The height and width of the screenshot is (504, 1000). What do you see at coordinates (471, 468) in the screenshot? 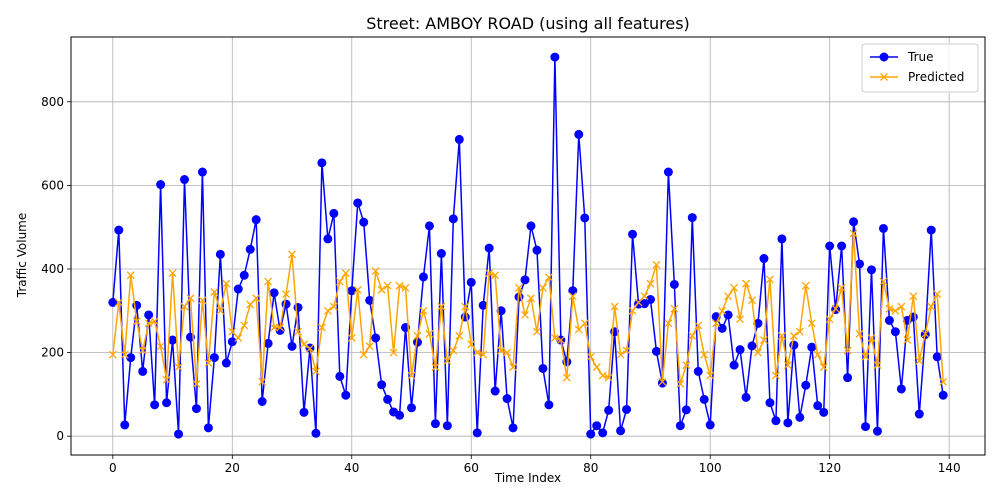
I see `x-tick-label: 60` at bounding box center [471, 468].